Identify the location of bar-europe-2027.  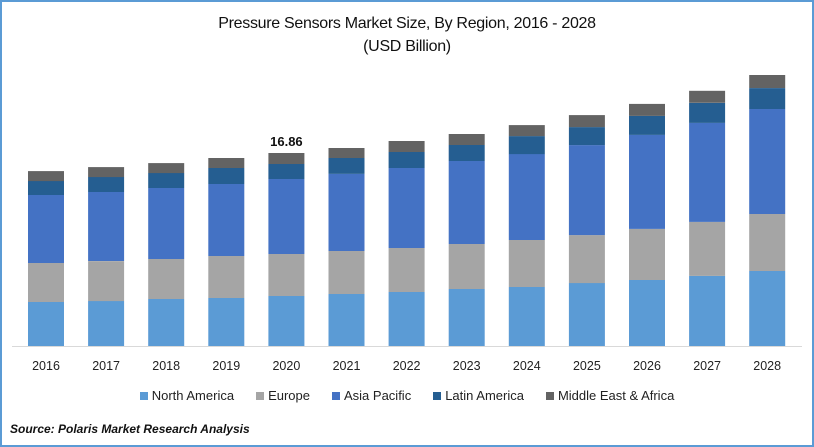
(707, 248).